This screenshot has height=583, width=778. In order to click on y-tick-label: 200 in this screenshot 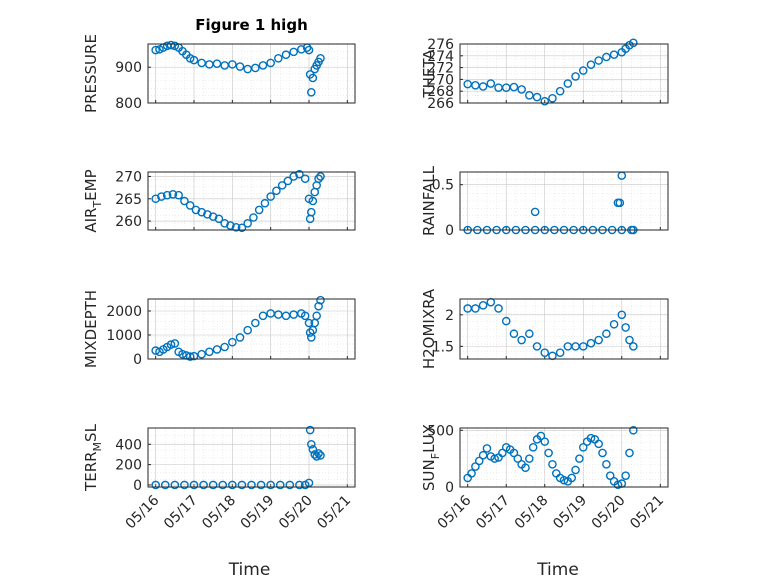, I will do `click(128, 466)`.